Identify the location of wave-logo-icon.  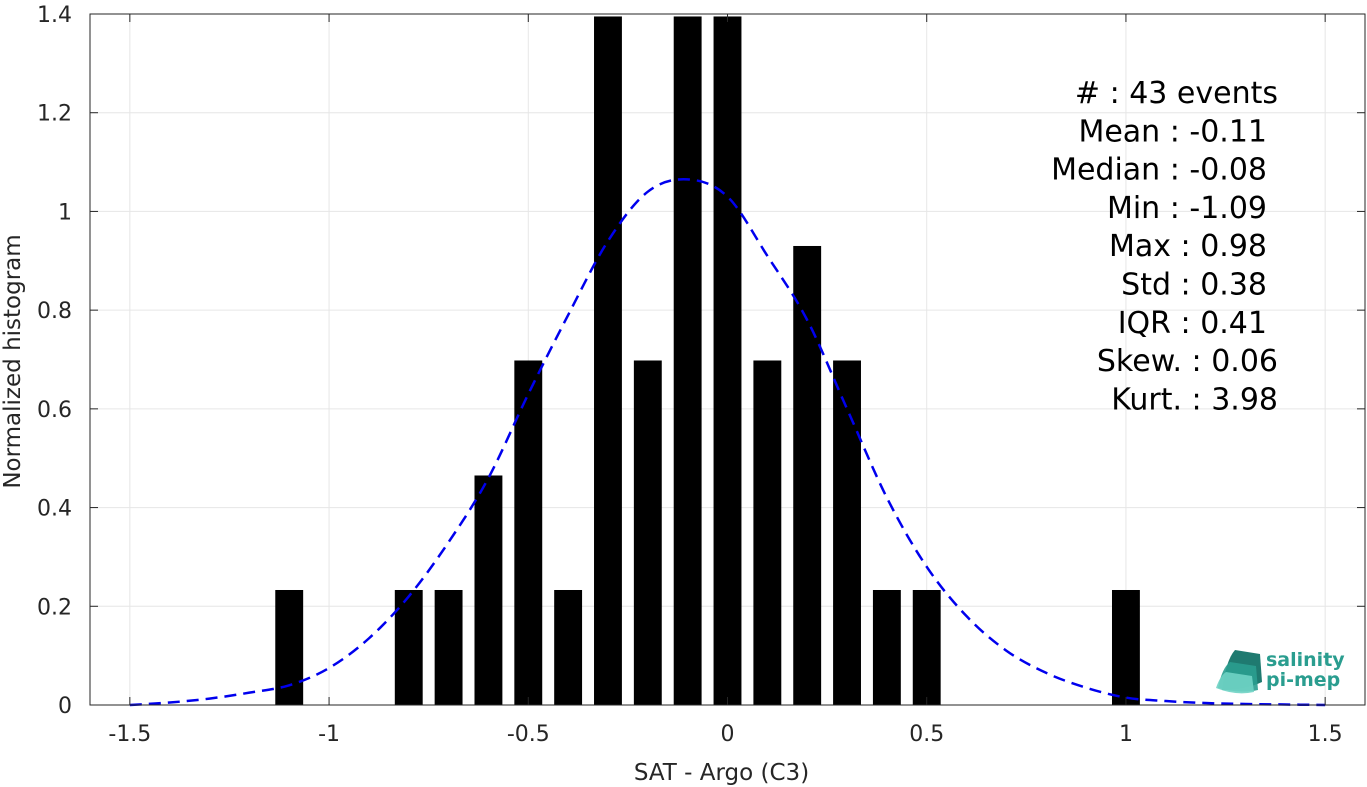
(1239, 672).